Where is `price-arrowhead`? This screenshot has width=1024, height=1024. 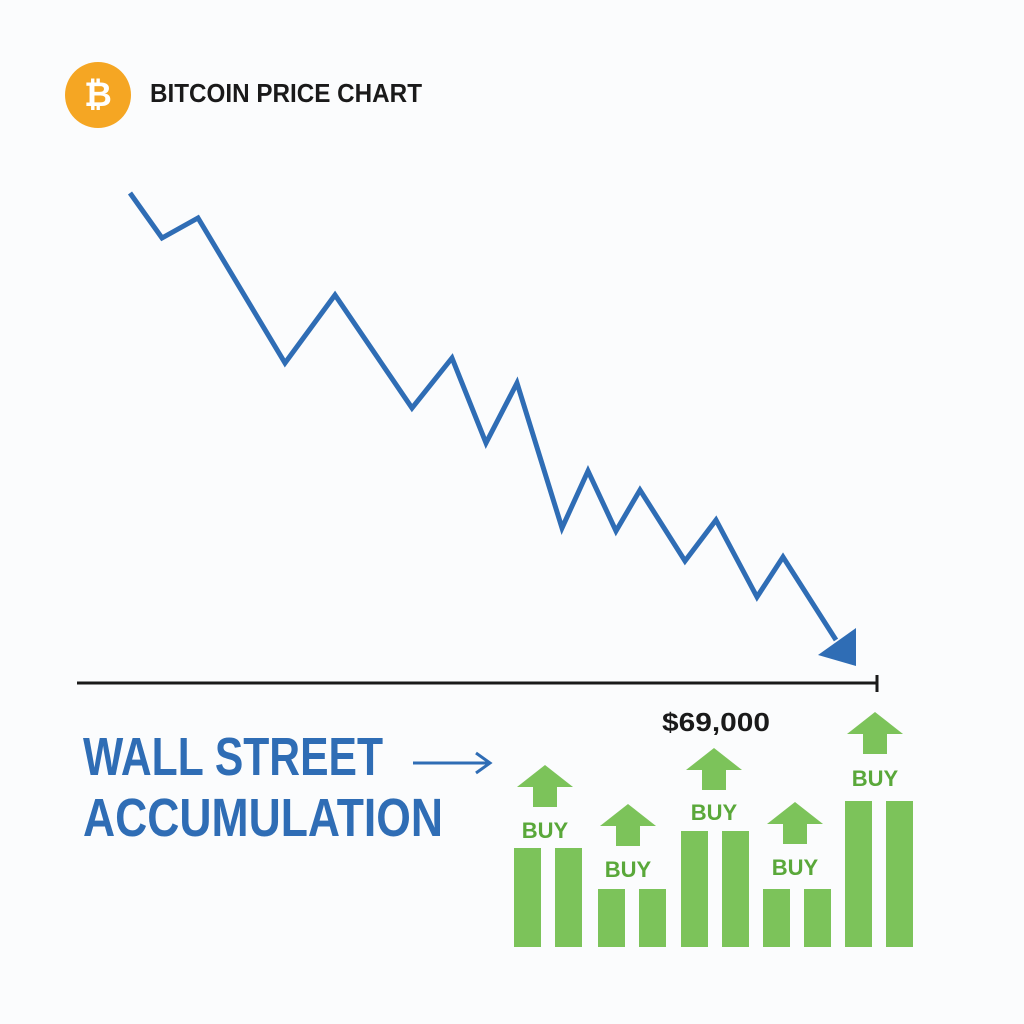 price-arrowhead is located at coordinates (837, 647).